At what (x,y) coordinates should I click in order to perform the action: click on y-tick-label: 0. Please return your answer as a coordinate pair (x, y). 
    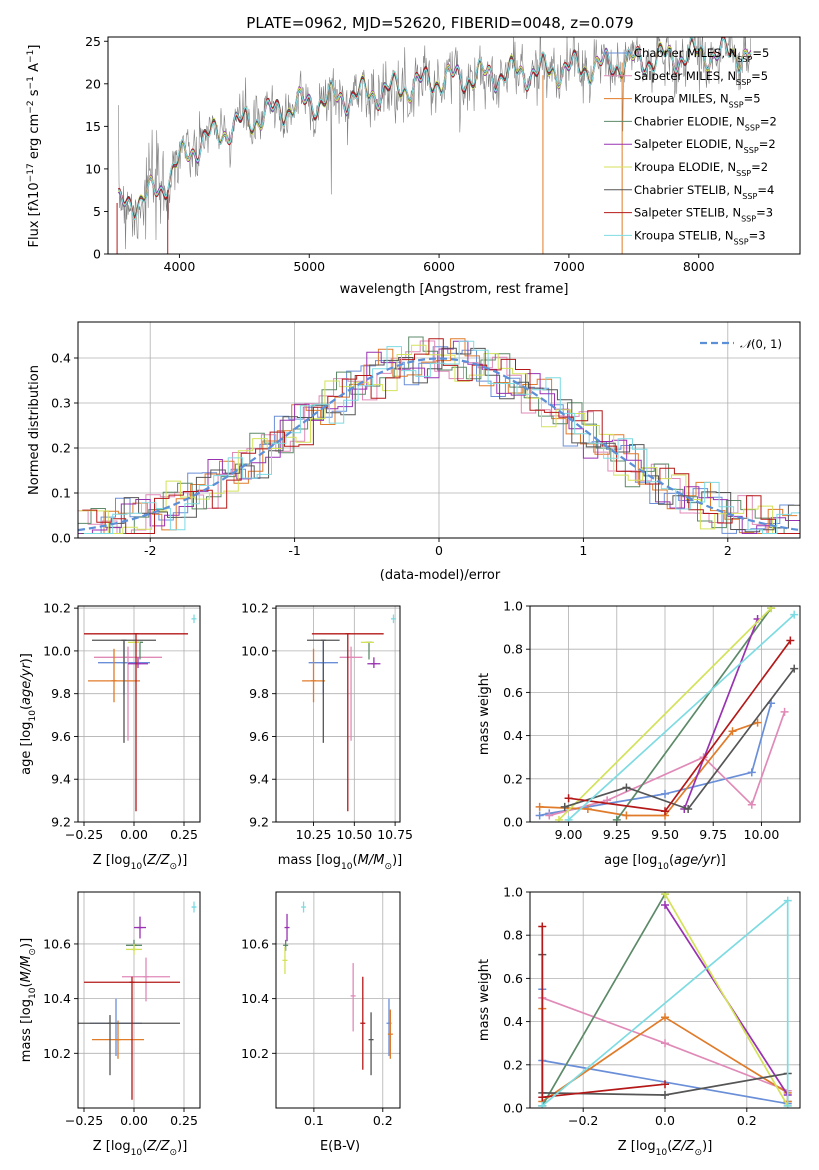
    Looking at the image, I should click on (97, 254).